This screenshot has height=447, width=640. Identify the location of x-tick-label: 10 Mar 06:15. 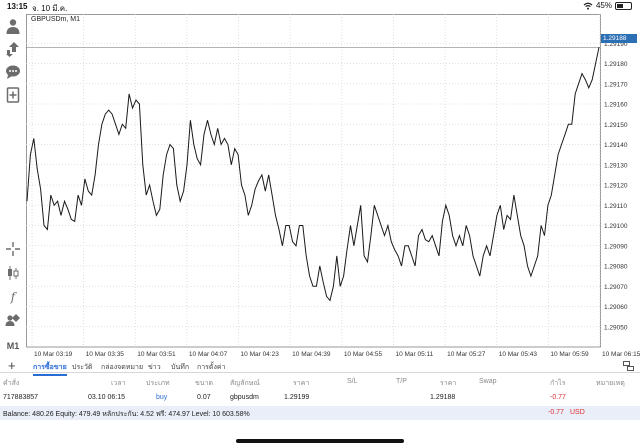
(621, 354).